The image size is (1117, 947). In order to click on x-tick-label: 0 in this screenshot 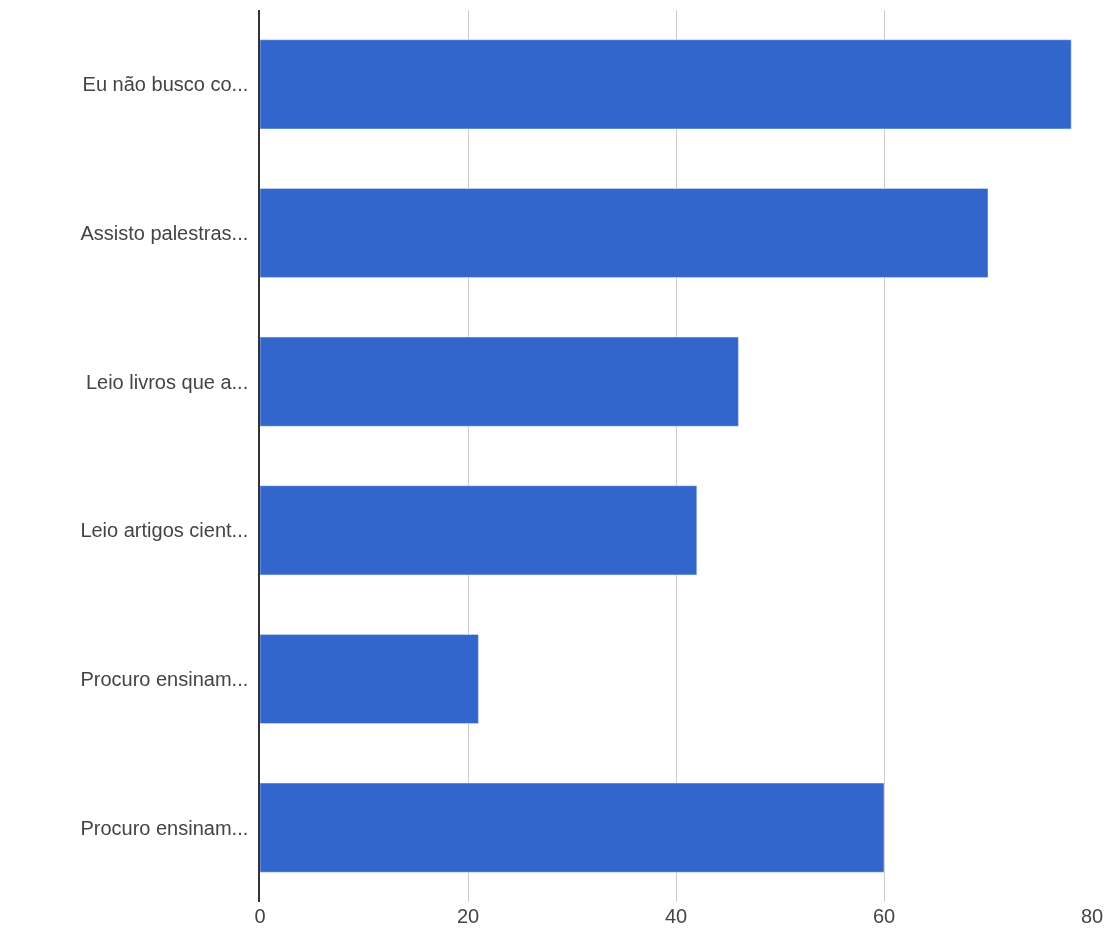, I will do `click(260, 916)`.